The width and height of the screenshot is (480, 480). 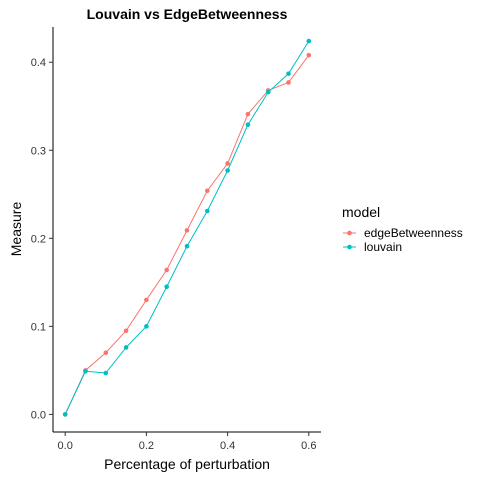 What do you see at coordinates (187, 464) in the screenshot?
I see `x-axis-title: Percentage of perturbation` at bounding box center [187, 464].